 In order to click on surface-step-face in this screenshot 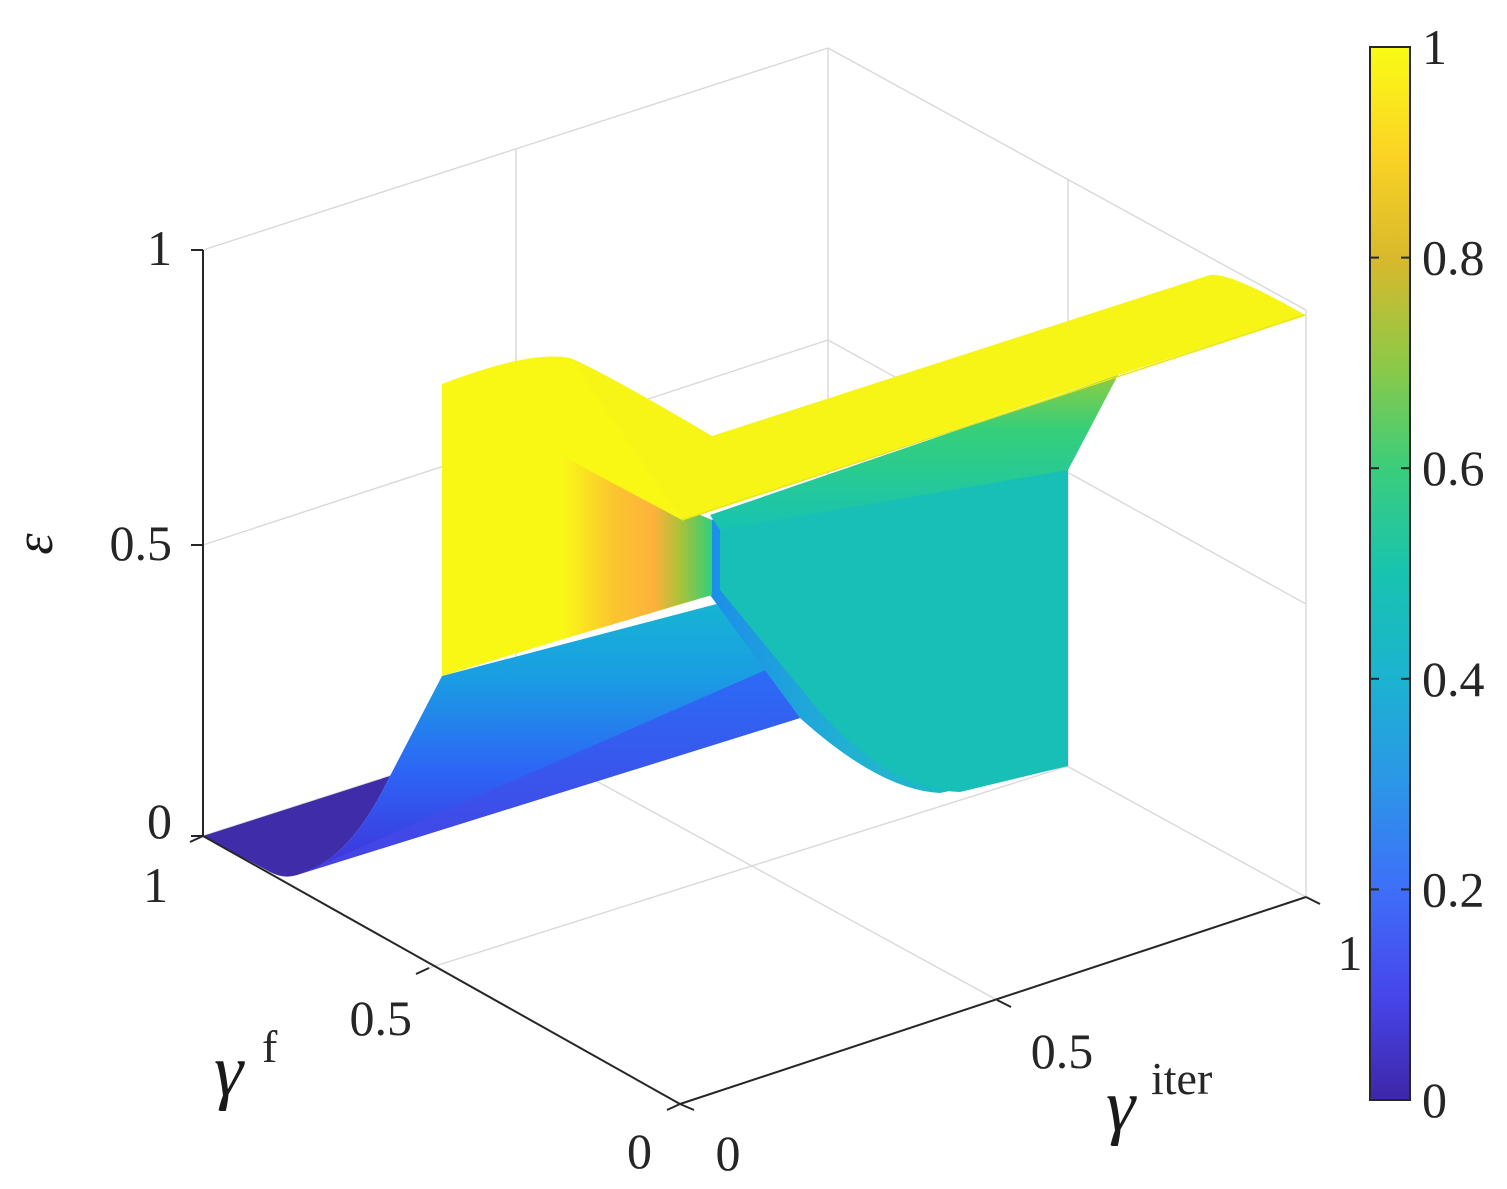, I will do `click(636, 547)`.